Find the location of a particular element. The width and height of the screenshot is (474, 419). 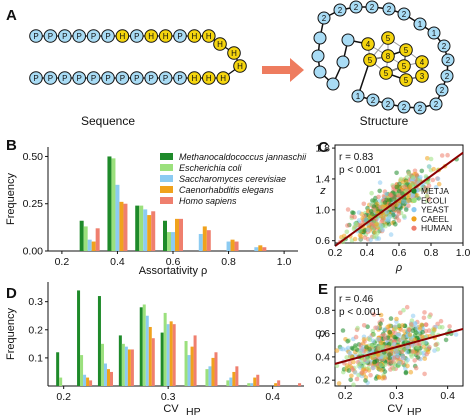

chart-e-xtick-label: 0.2 is located at coordinates (345, 396).